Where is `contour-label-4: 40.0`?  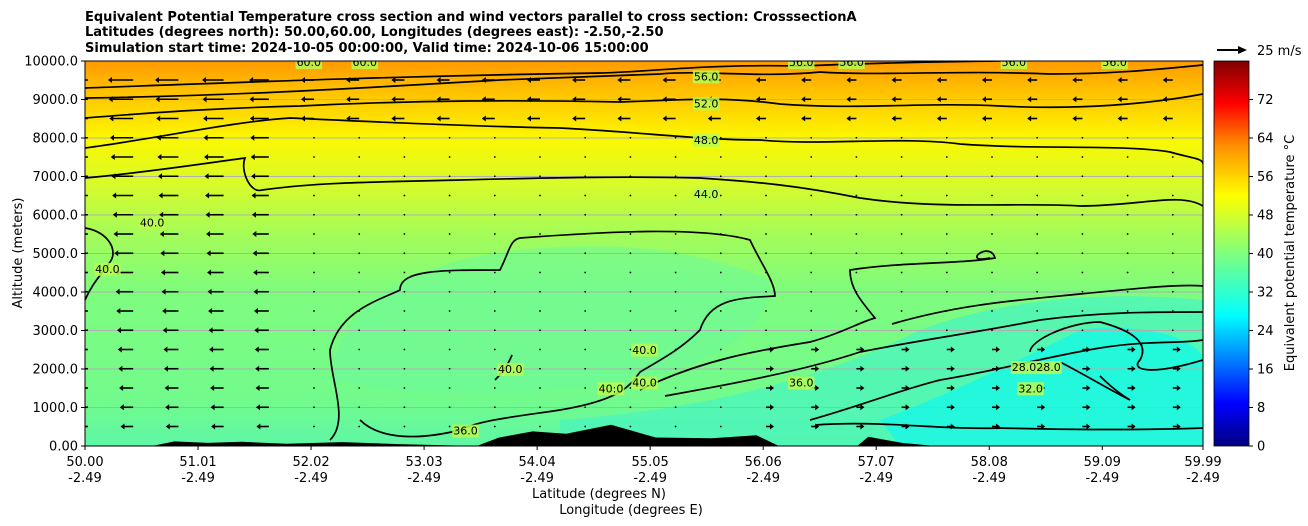 contour-label-4: 40.0 is located at coordinates (152, 223).